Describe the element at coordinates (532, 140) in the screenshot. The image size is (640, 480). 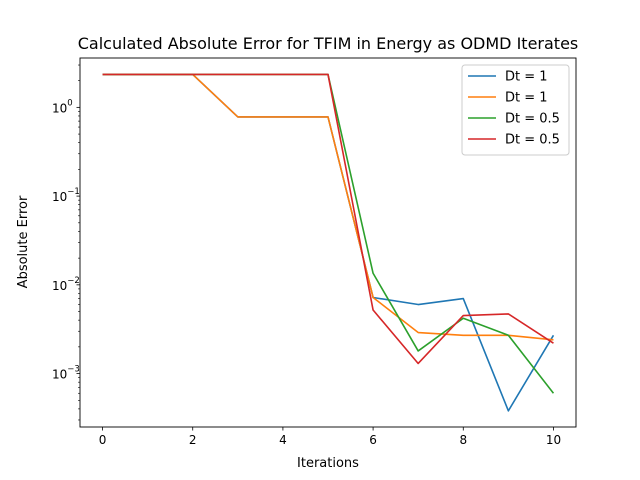
I see `legend-label-3: Dt = 0.5` at that location.